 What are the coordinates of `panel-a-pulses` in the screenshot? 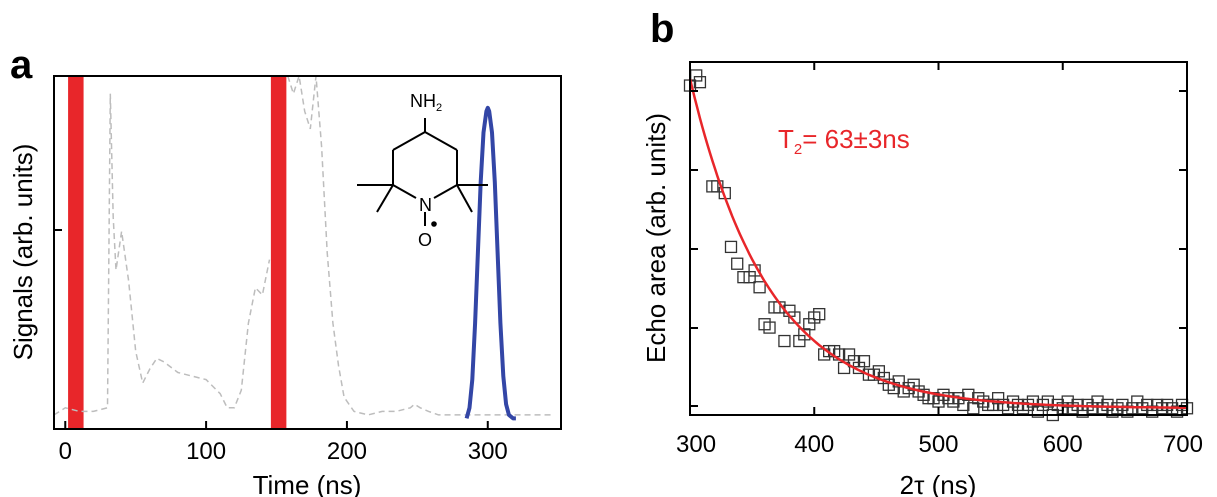 It's located at (177, 252).